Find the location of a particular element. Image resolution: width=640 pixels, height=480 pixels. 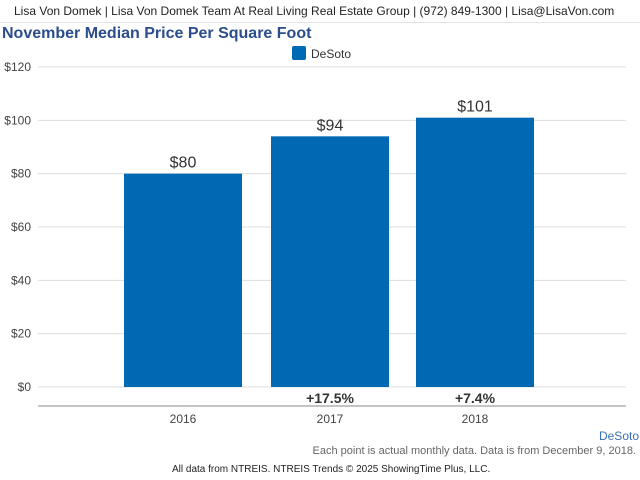

y-tick-label: $80 is located at coordinates (21, 174).